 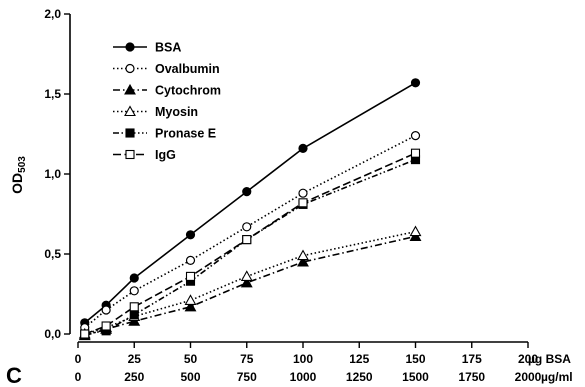 What do you see at coordinates (549, 359) in the screenshot?
I see `x-axis-label: µg BSA` at bounding box center [549, 359].